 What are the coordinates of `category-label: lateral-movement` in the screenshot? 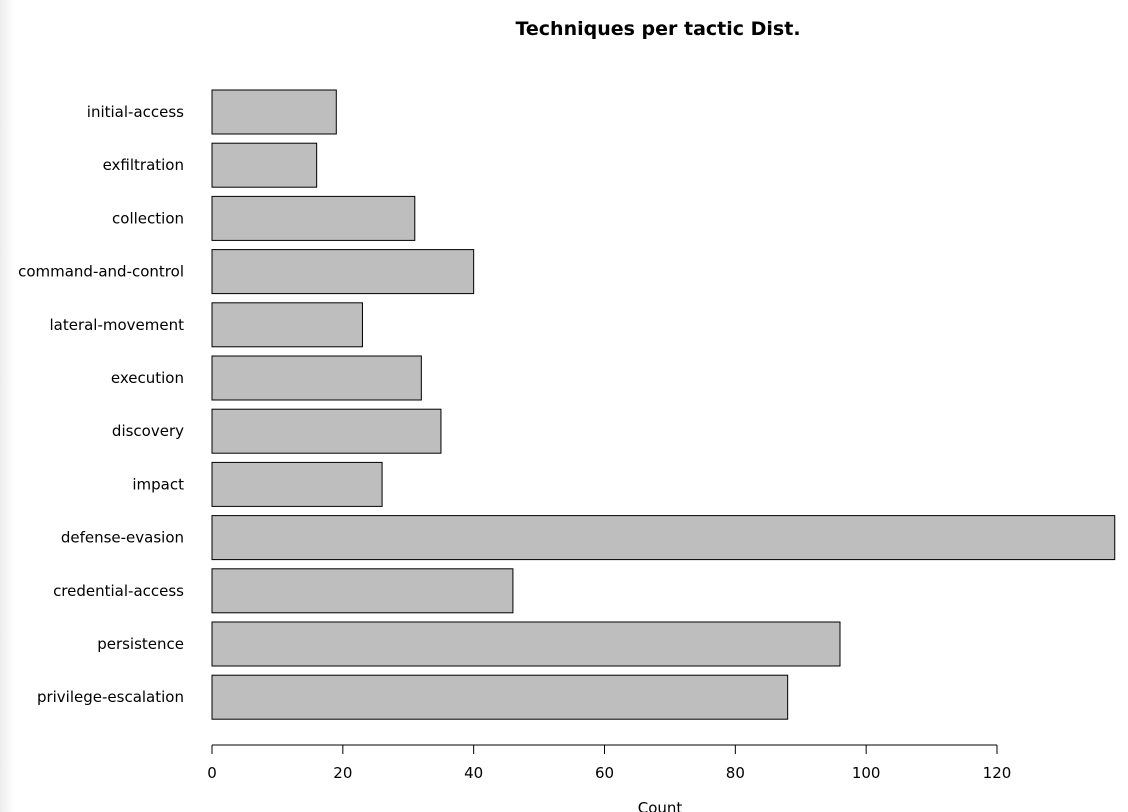 It's located at (116, 325).